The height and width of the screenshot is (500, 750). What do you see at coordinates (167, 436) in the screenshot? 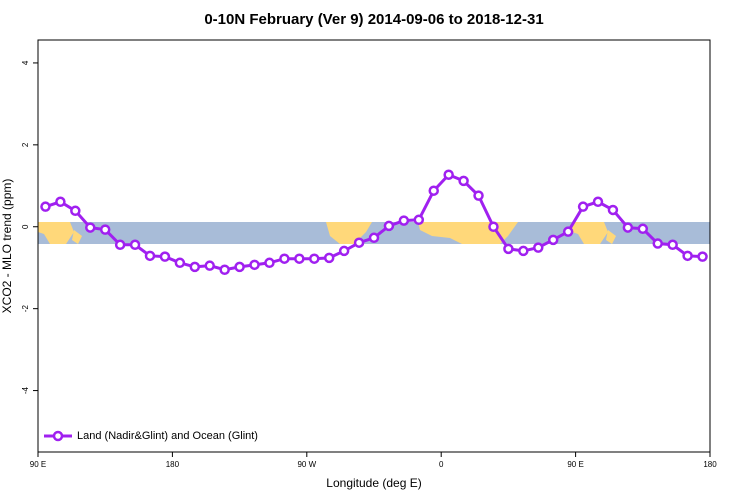
I see `legend-label: Land (Nadir&Glint) and Ocean (Glint)` at bounding box center [167, 436].